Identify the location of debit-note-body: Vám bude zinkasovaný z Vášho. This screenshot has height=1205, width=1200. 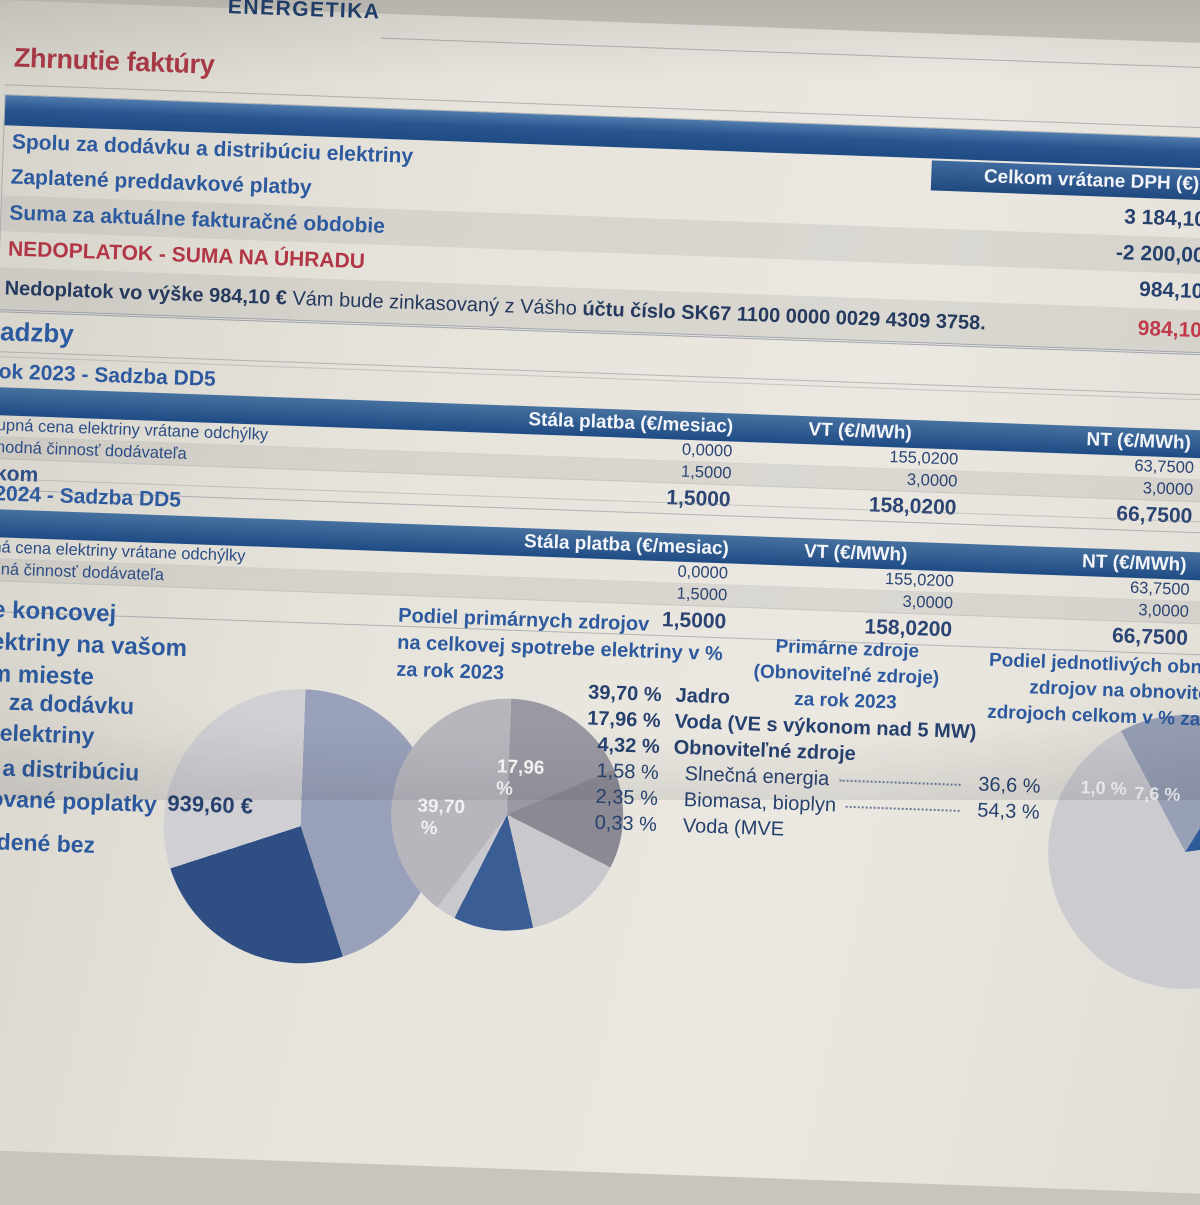
(434, 303).